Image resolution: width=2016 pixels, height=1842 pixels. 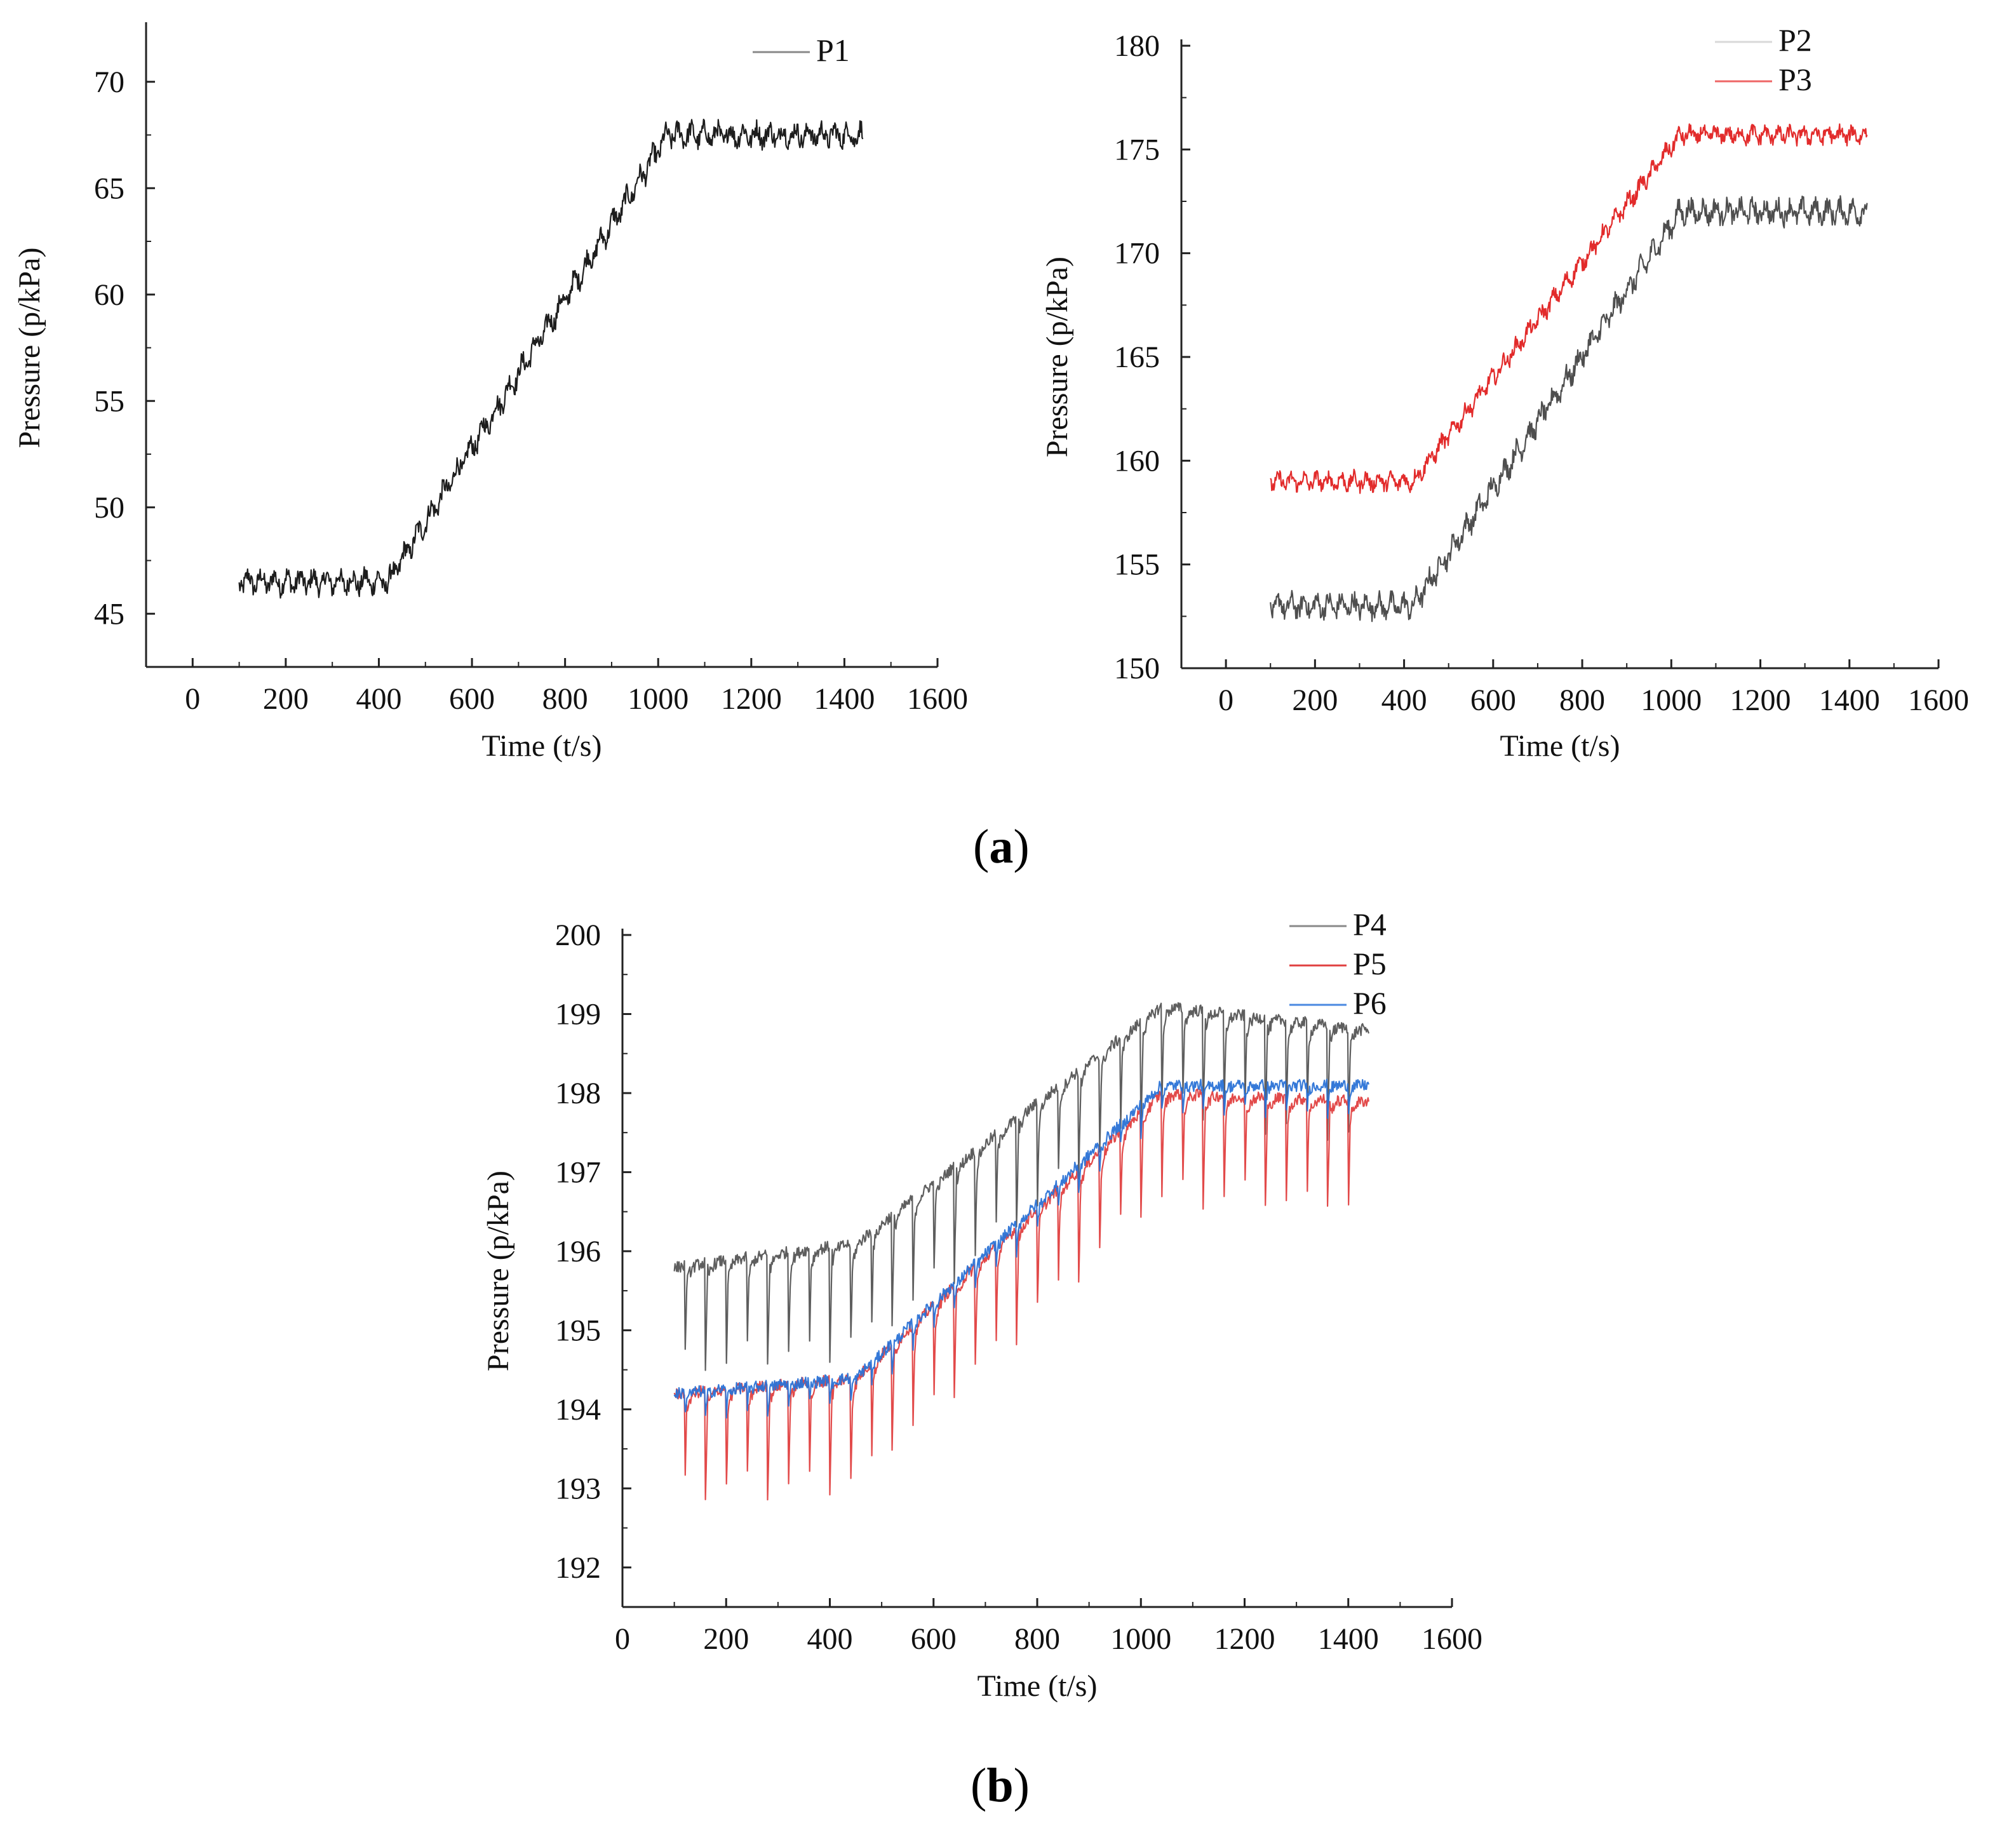 What do you see at coordinates (578, 1093) in the screenshot?
I see `y-tick-label: 198` at bounding box center [578, 1093].